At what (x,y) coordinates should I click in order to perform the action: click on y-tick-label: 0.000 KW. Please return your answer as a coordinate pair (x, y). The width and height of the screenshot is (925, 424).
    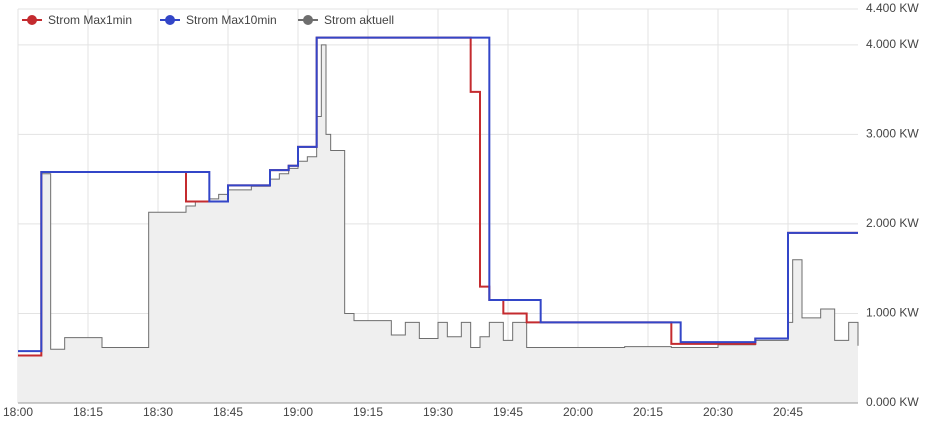
    Looking at the image, I should click on (892, 402).